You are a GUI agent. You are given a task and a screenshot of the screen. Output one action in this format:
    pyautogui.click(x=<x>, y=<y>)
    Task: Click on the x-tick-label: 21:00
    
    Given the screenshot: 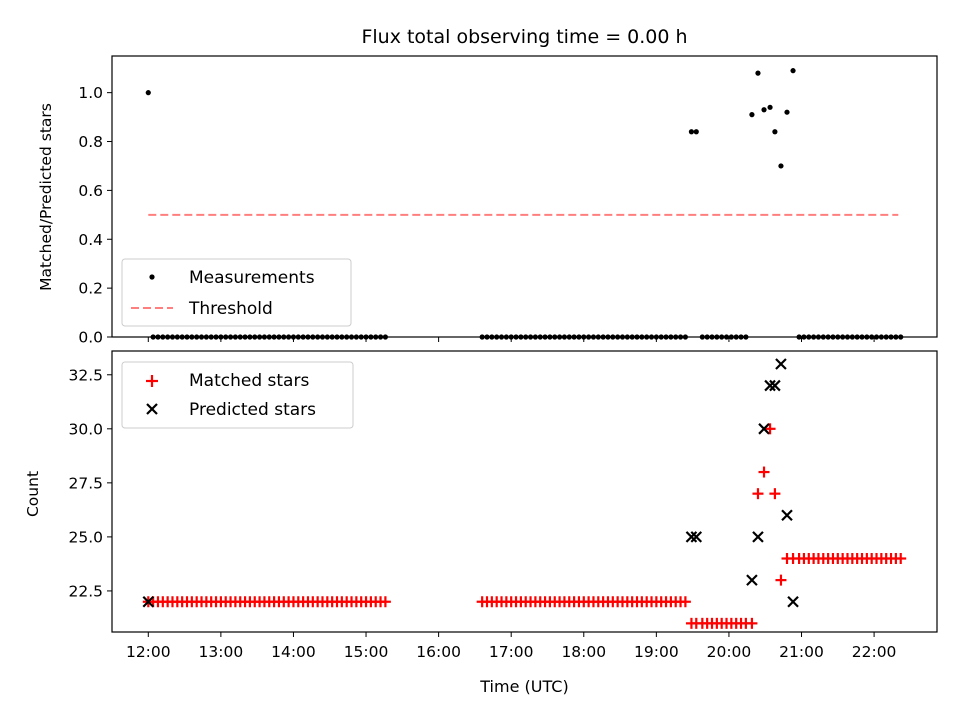 What is the action you would take?
    pyautogui.click(x=801, y=652)
    